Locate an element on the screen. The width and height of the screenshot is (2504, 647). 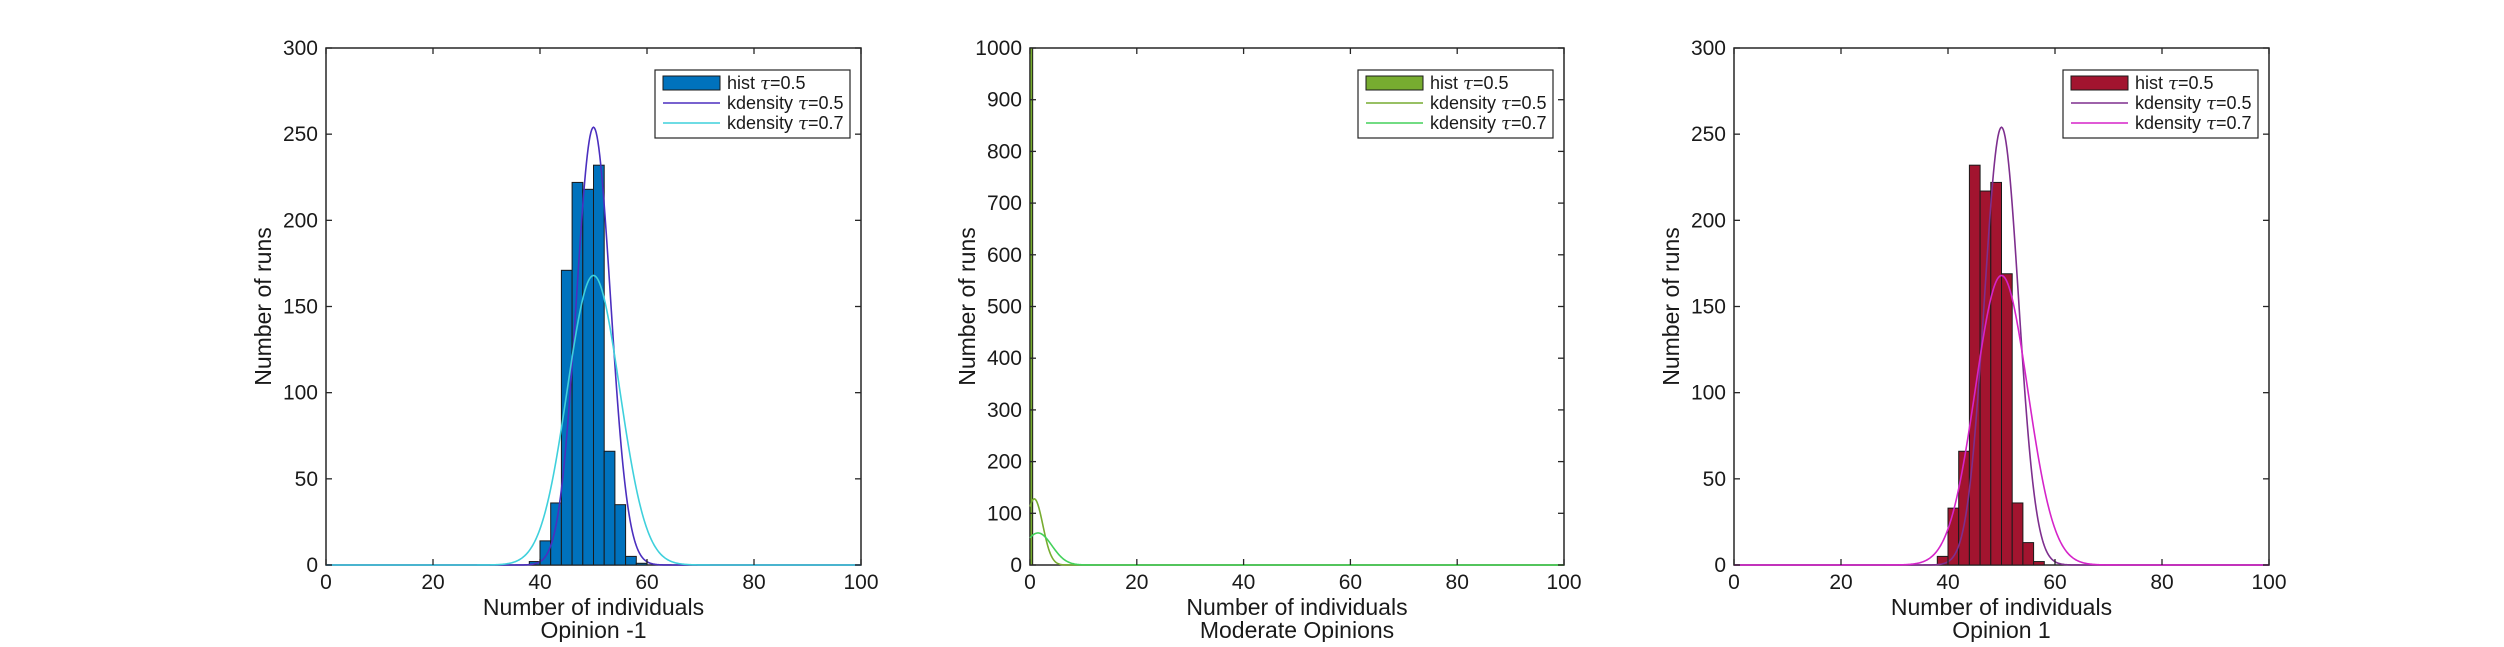
y-tick-label: 600 is located at coordinates (1004, 255).